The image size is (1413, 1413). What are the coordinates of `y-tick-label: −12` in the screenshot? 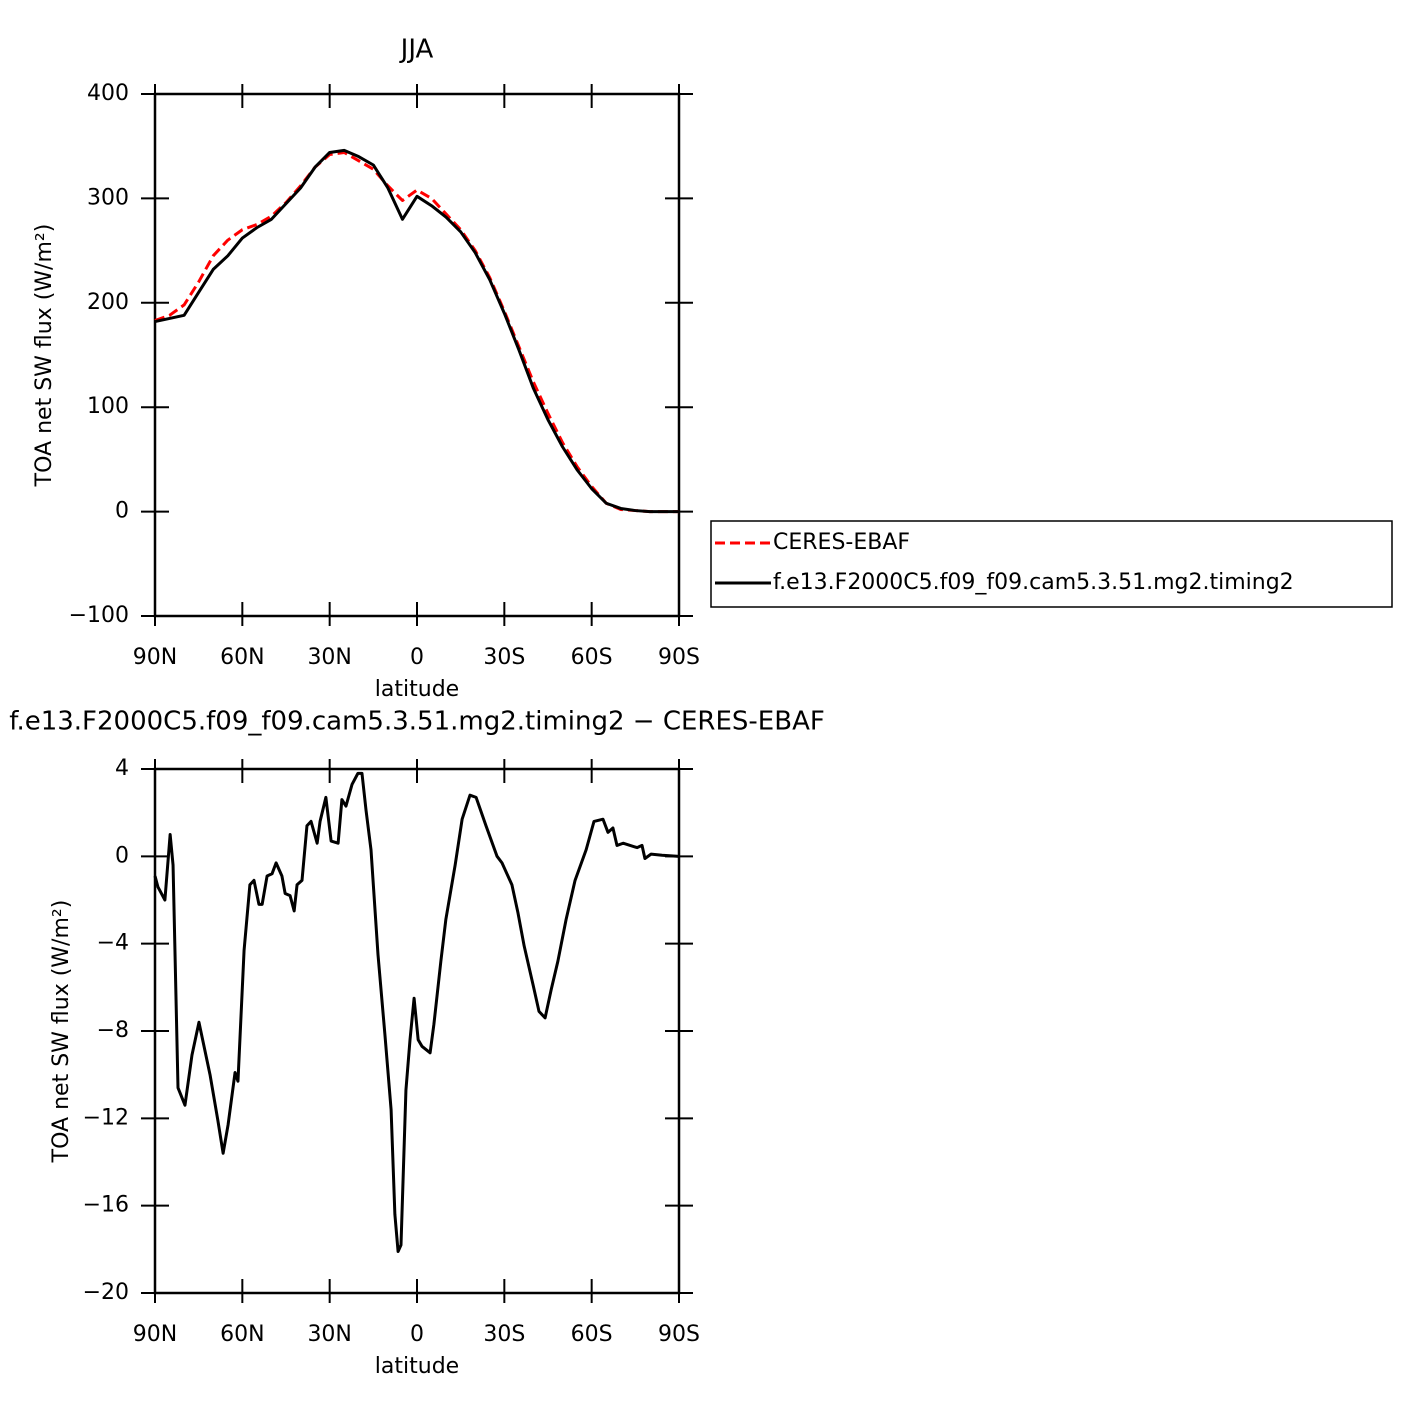 It's located at (106, 1117).